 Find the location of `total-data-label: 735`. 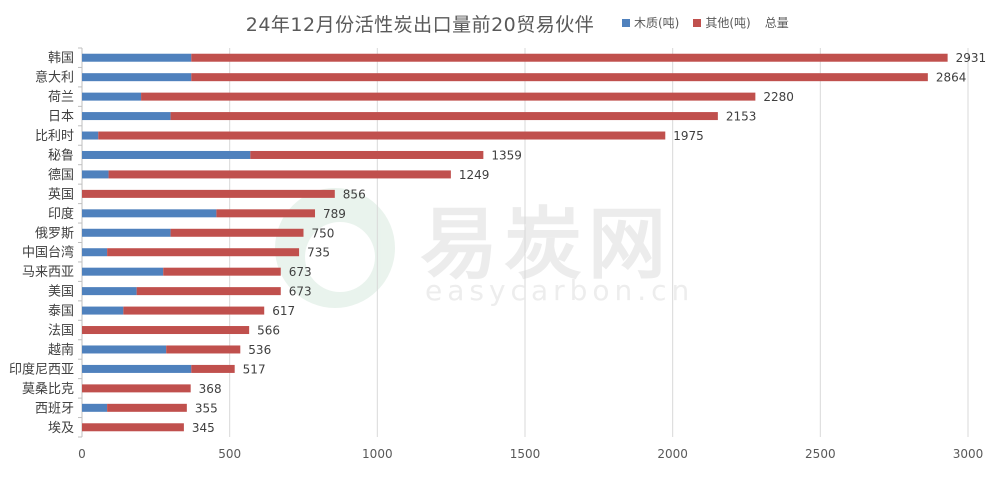

total-data-label: 735 is located at coordinates (318, 253).